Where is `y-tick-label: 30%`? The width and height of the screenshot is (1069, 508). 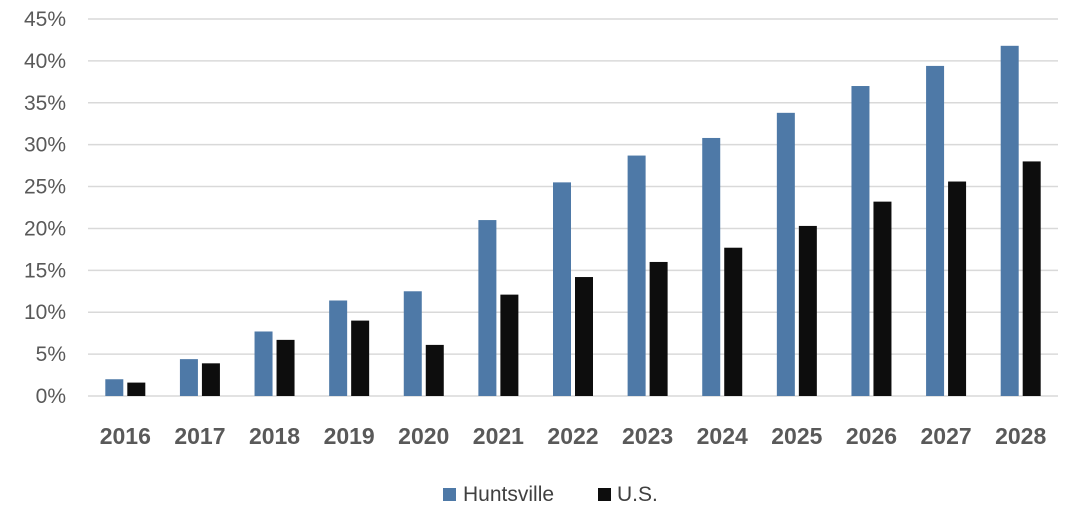
y-tick-label: 30% is located at coordinates (45, 145).